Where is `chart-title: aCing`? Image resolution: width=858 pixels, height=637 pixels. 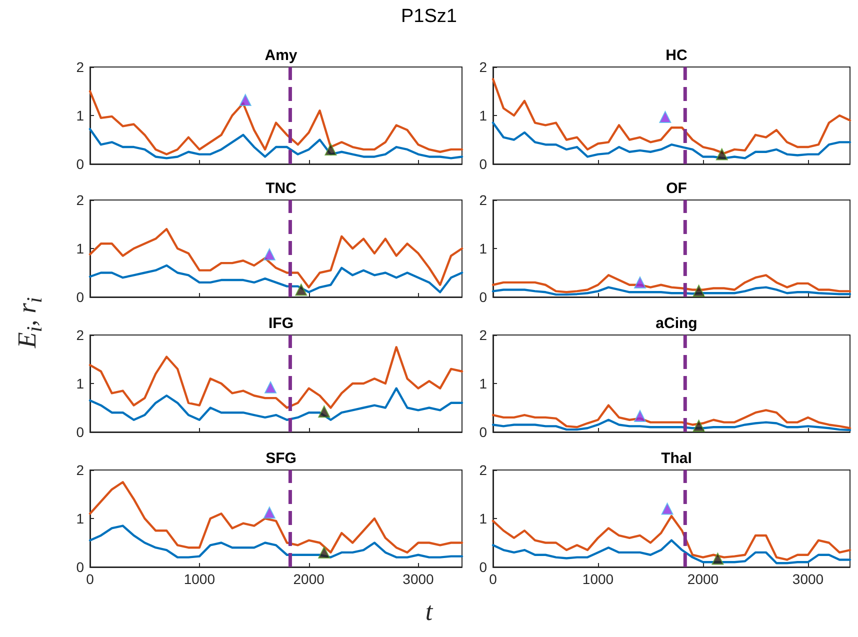 chart-title: aCing is located at coordinates (677, 323).